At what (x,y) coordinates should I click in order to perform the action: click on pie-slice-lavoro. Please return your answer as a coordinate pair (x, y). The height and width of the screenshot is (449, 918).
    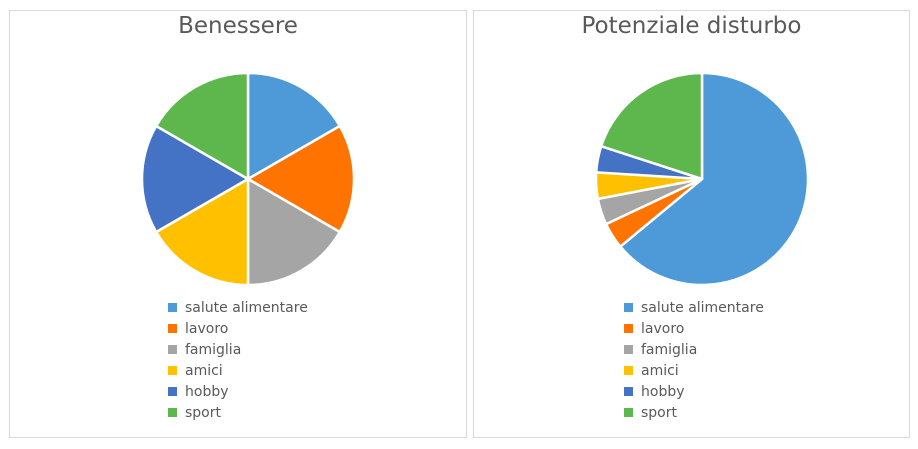
    Looking at the image, I should click on (301, 179).